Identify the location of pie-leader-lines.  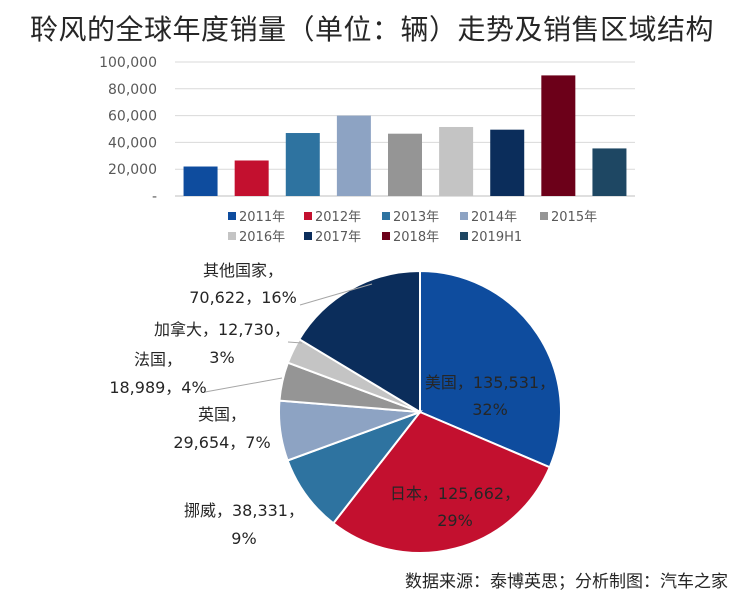
(288, 338).